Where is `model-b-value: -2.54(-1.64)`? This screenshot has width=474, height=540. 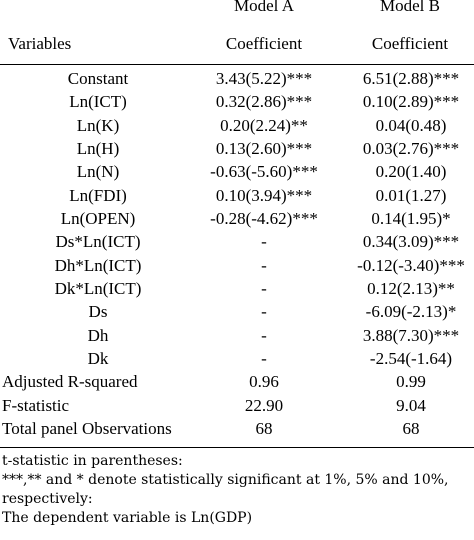 model-b-value: -2.54(-1.64) is located at coordinates (411, 359).